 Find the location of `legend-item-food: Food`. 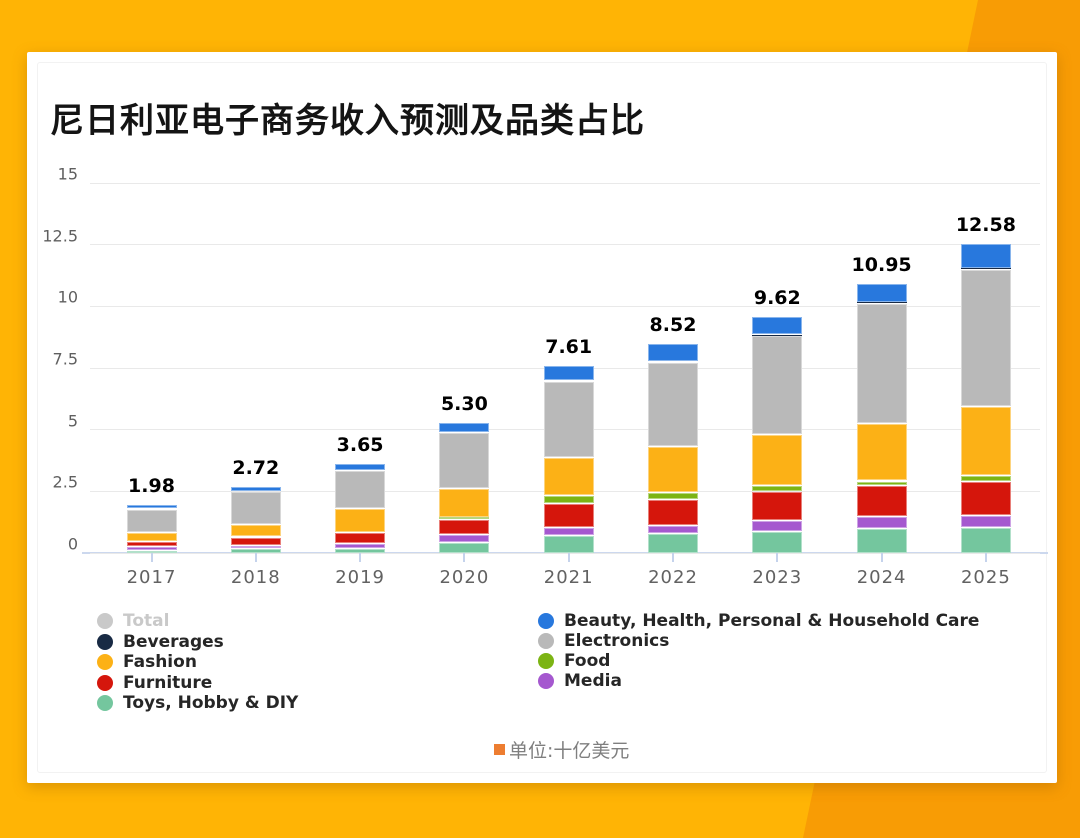

legend-item-food: Food is located at coordinates (574, 661).